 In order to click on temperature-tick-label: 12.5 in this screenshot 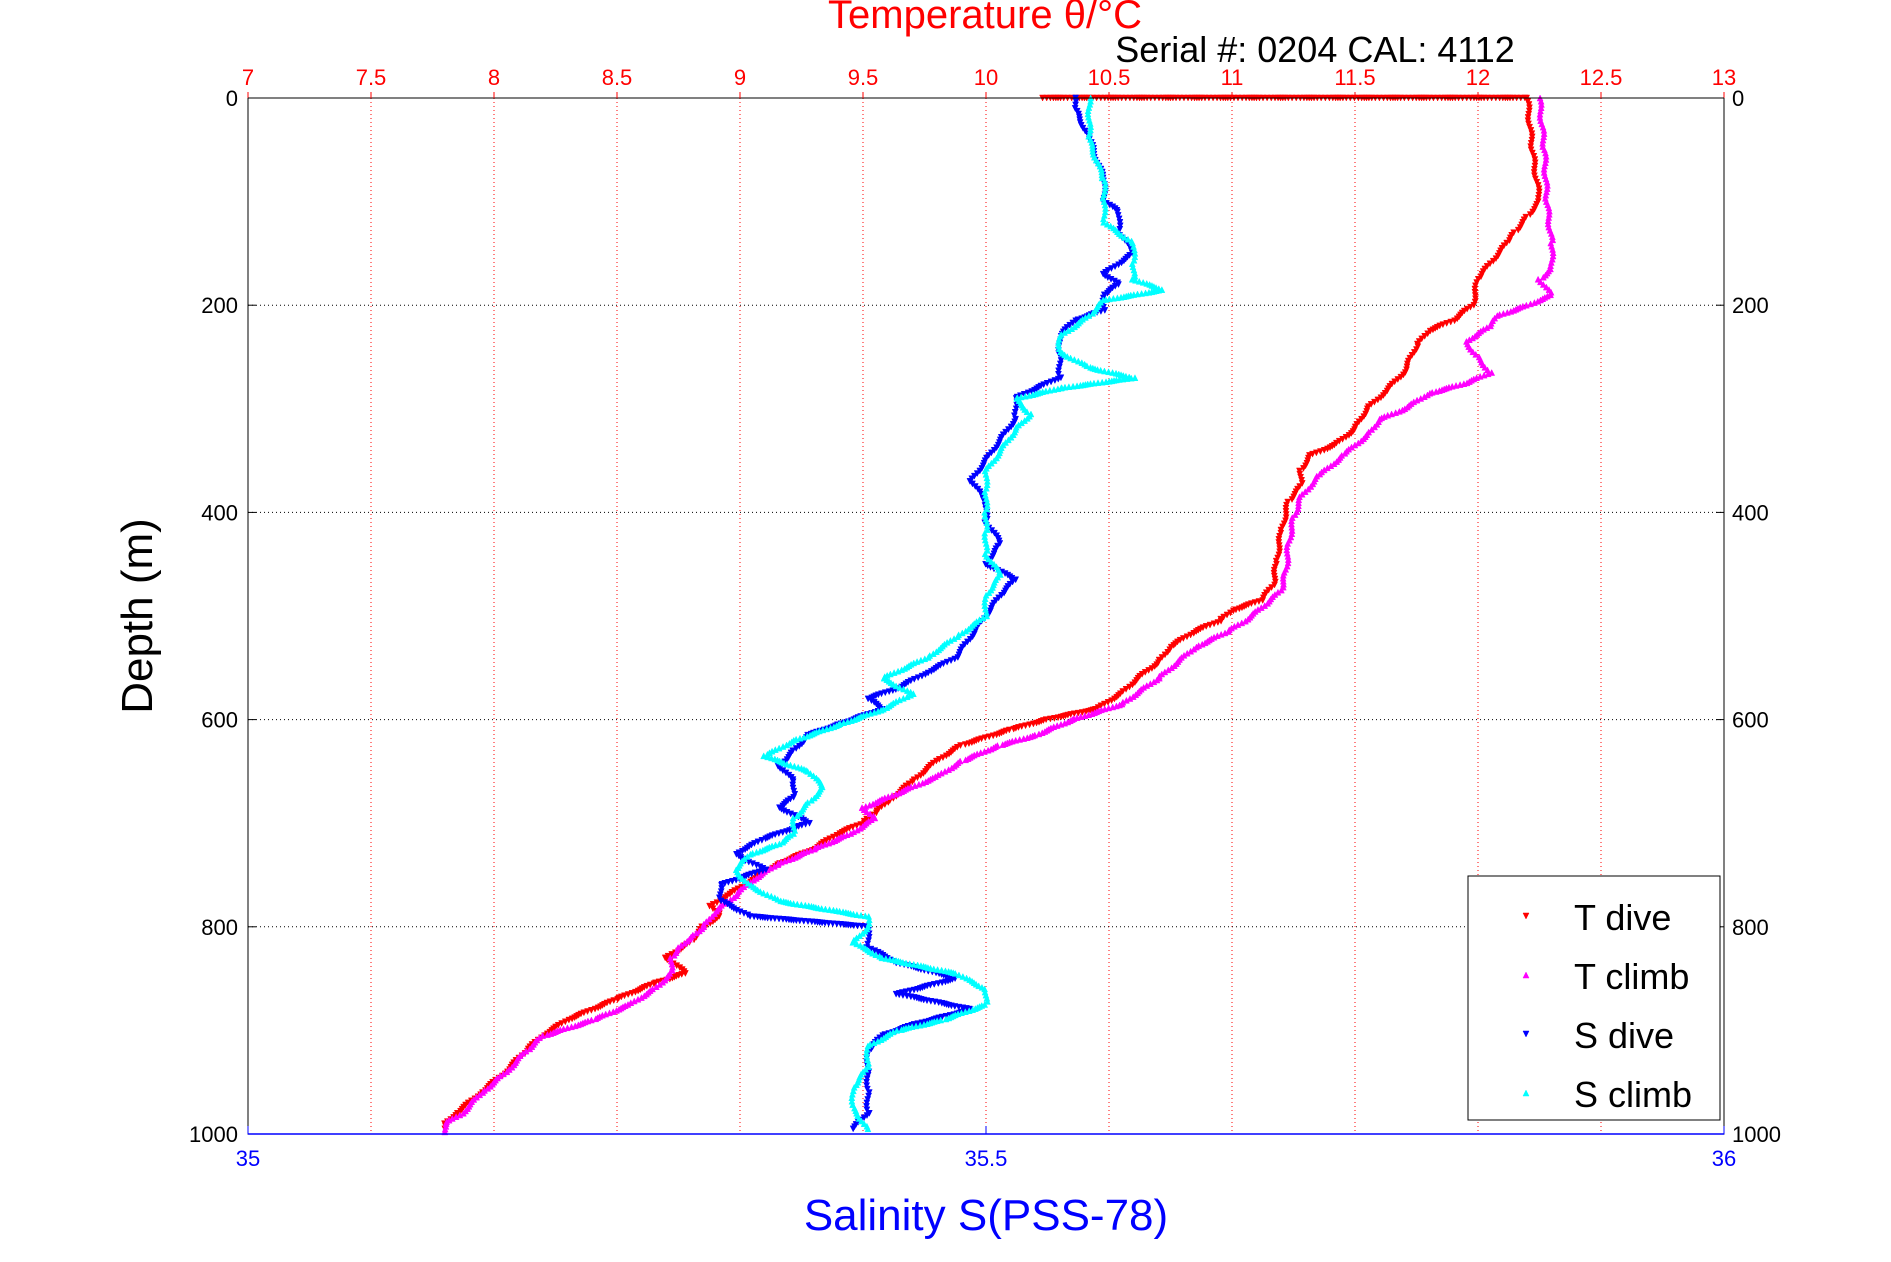, I will do `click(1601, 77)`.